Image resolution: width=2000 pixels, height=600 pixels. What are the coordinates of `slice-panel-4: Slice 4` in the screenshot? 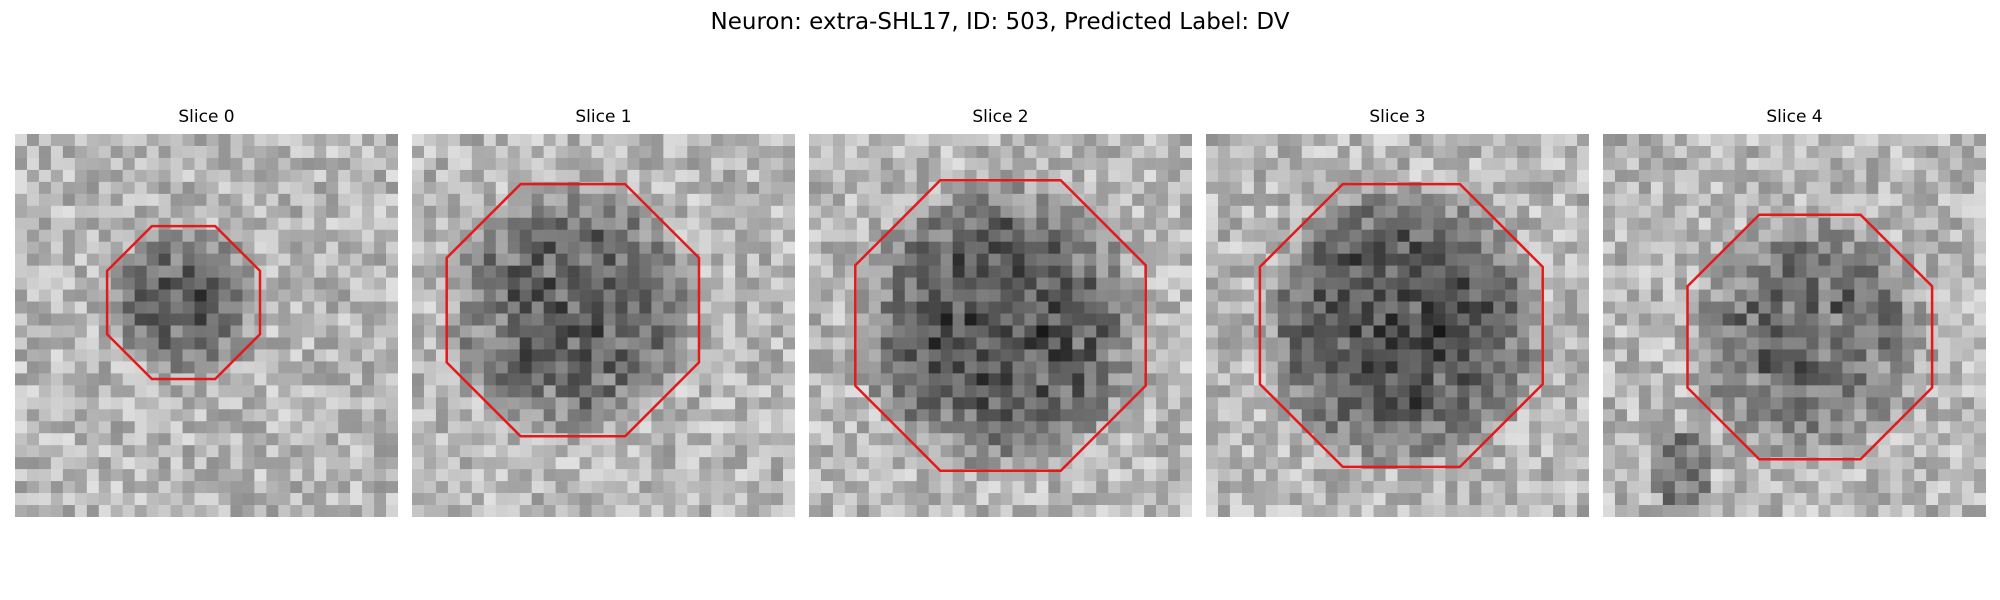 It's located at (1794, 311).